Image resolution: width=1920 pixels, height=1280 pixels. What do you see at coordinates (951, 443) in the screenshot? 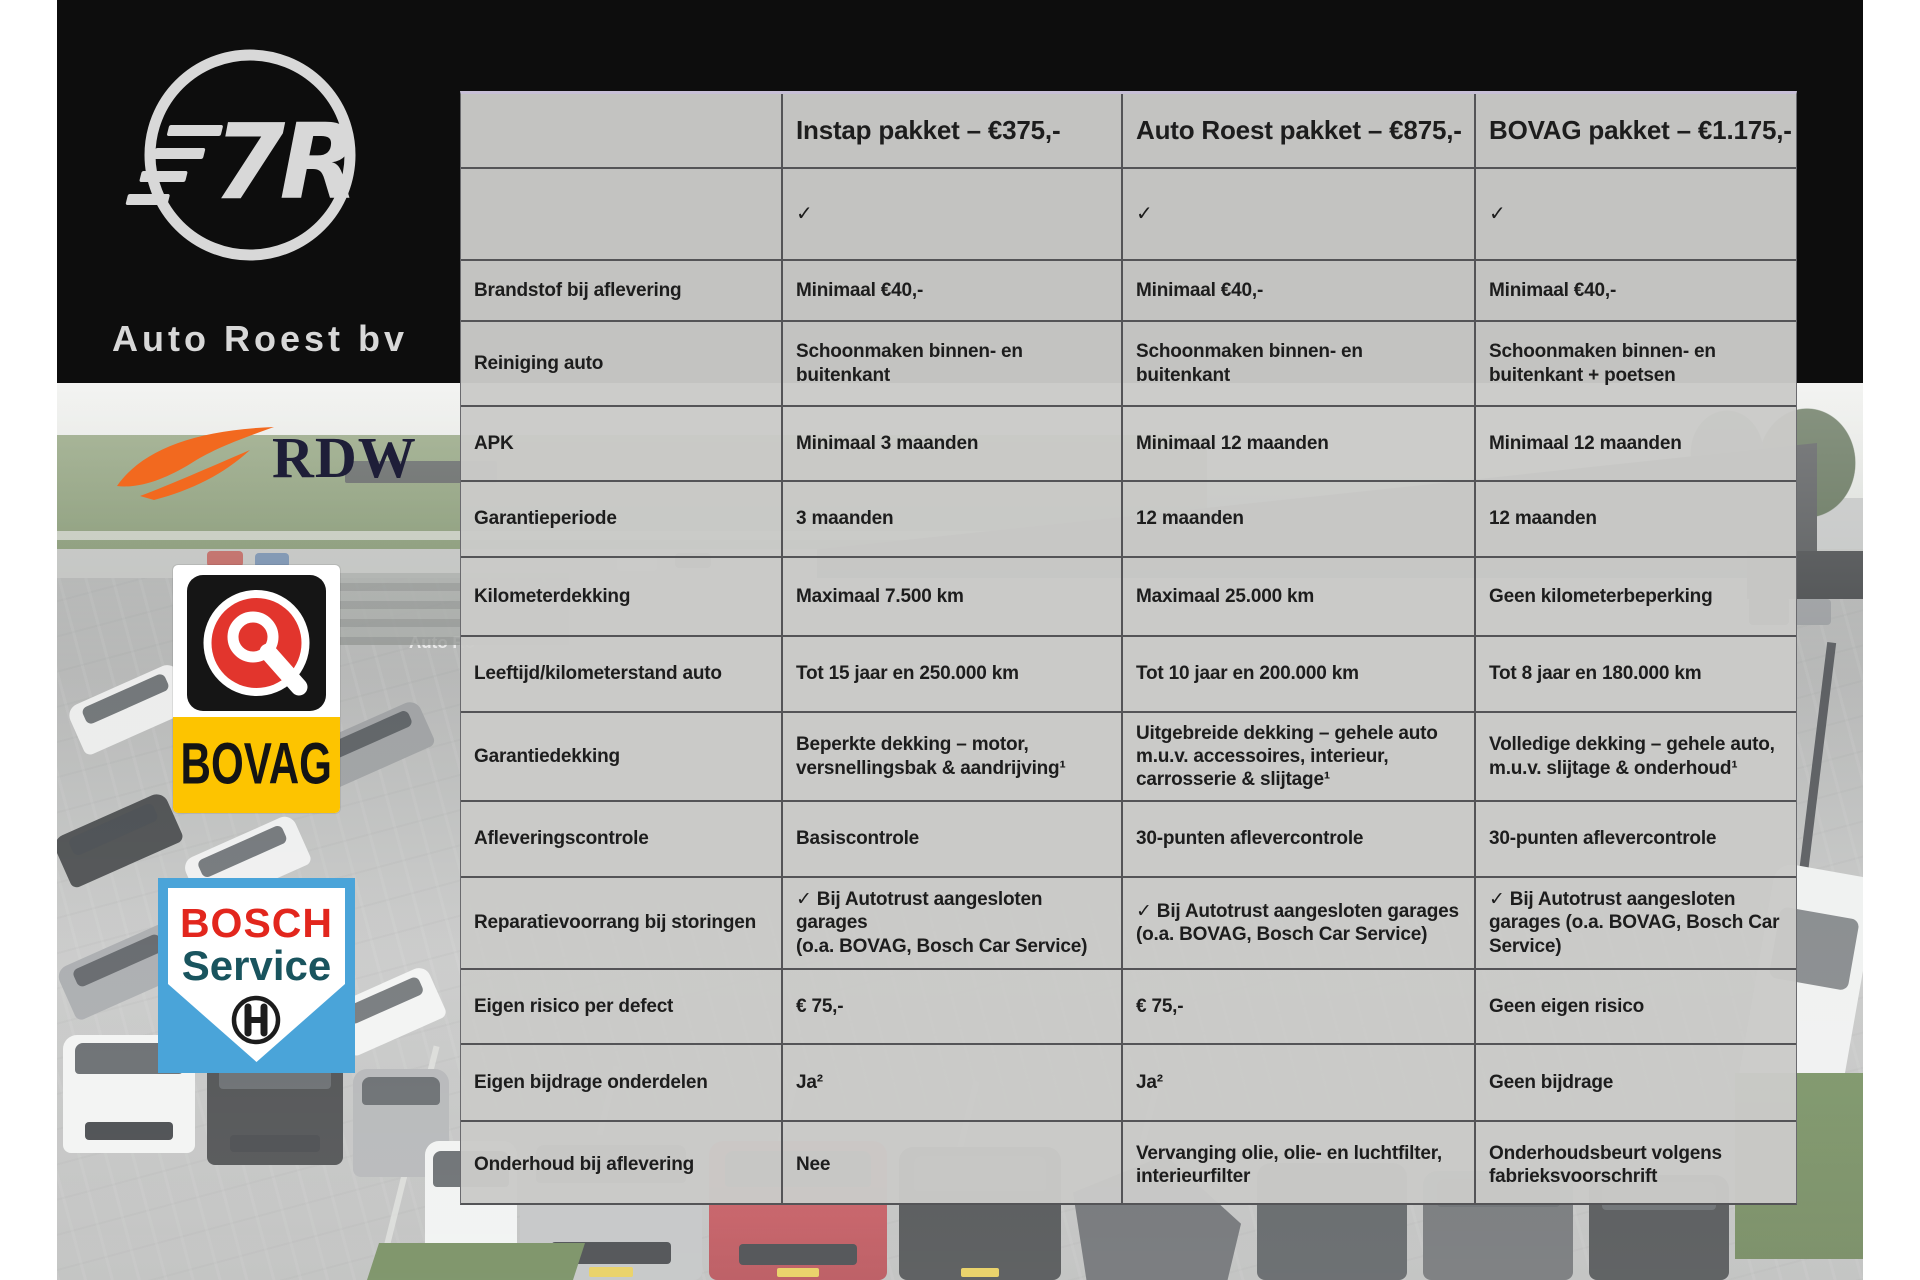
I see `cell-value: Minimaal 3 maanden` at bounding box center [951, 443].